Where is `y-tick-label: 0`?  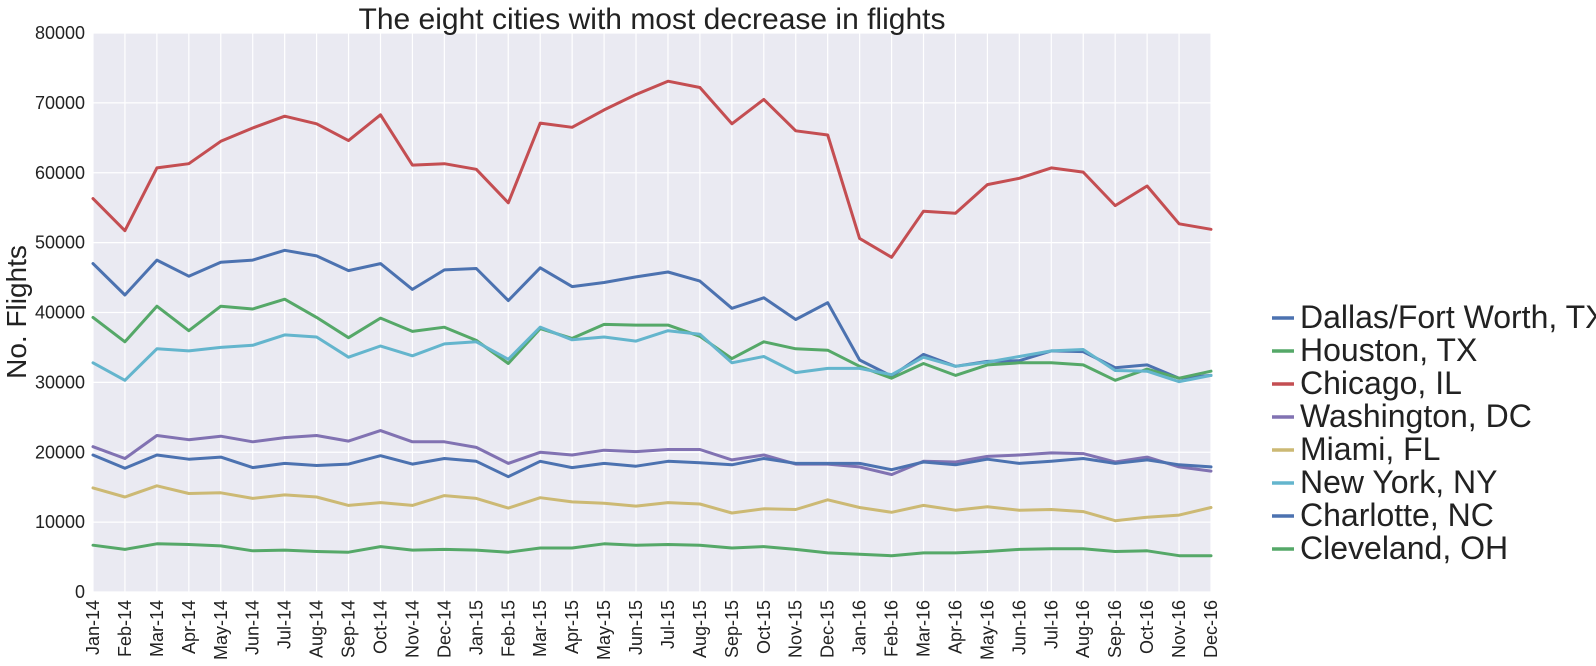
y-tick-label: 0 is located at coordinates (80, 592).